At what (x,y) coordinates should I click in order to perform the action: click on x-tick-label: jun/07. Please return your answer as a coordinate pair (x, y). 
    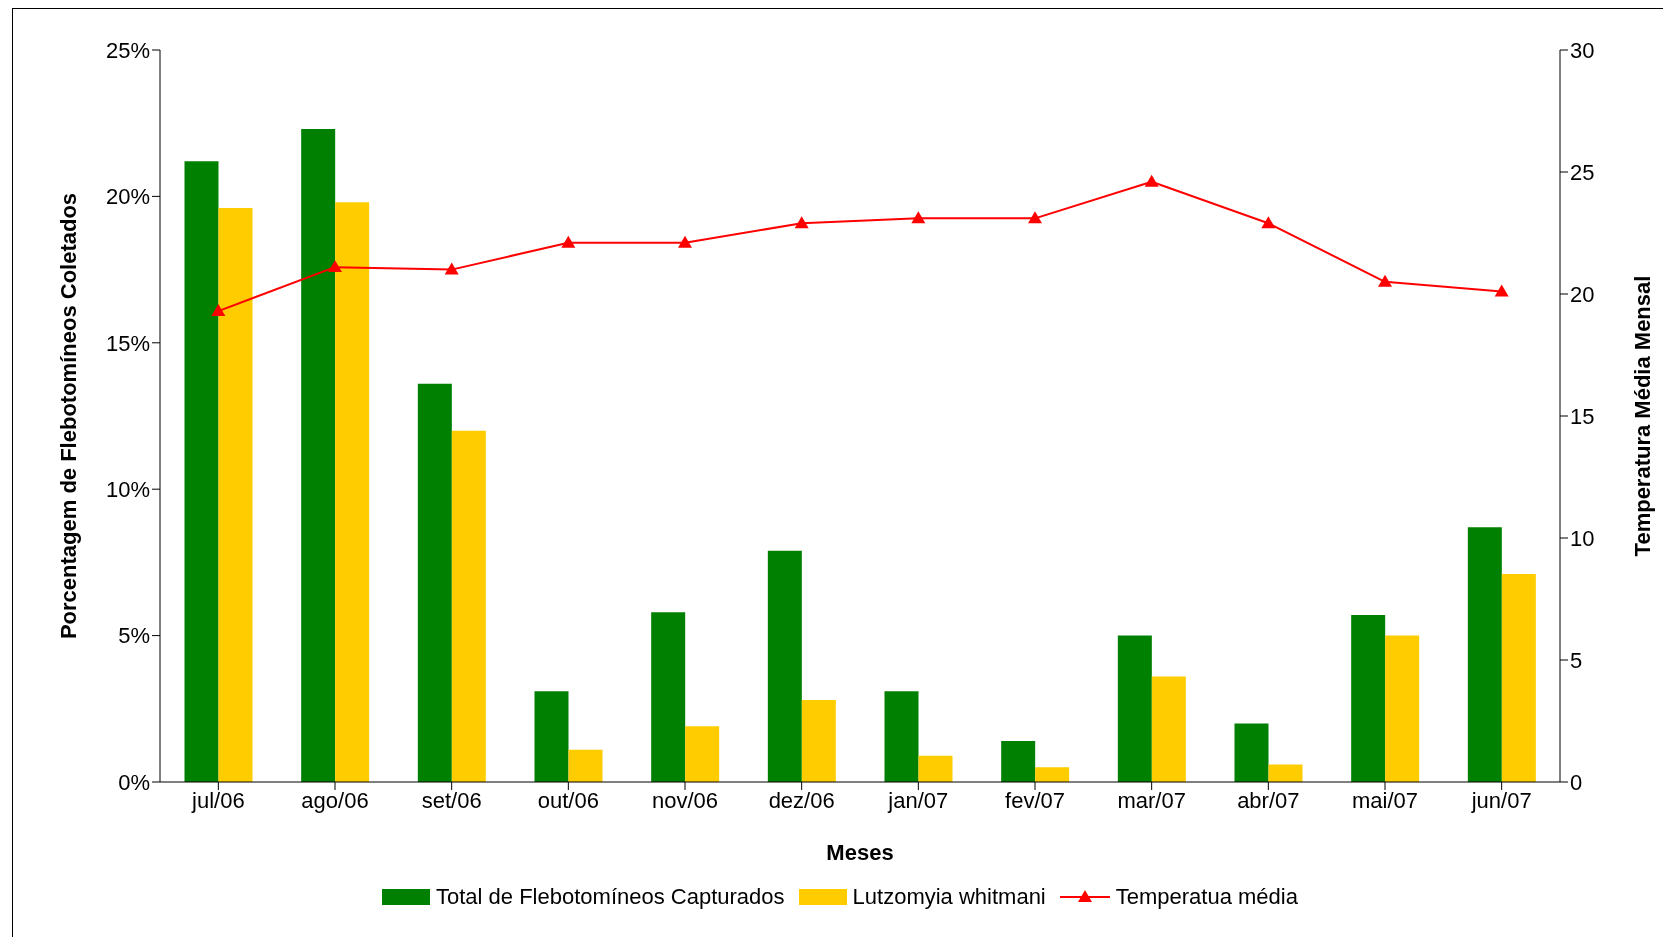
    Looking at the image, I should click on (1501, 800).